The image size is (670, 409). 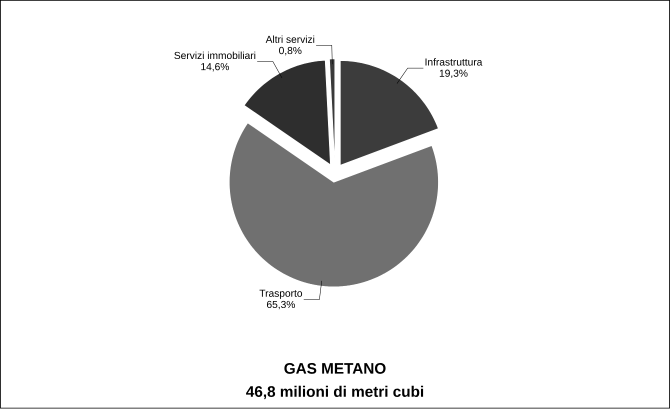 What do you see at coordinates (280, 305) in the screenshot?
I see `data-label: 65,3%` at bounding box center [280, 305].